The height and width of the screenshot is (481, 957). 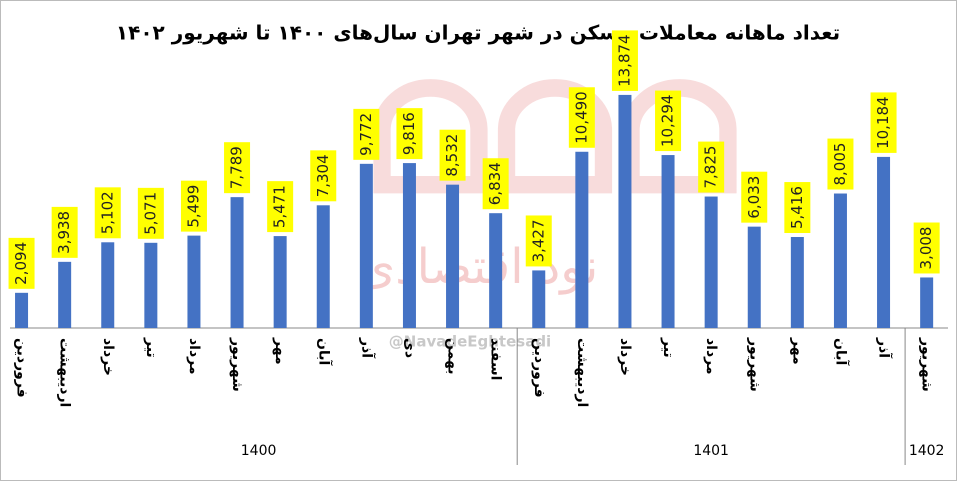 I want to click on watermark: نود اقتصادی, so click(x=478, y=267).